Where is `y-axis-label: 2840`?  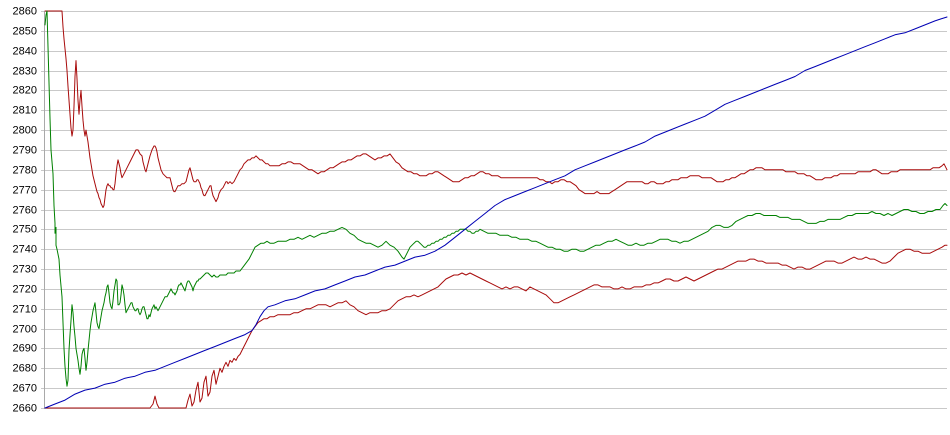 y-axis-label: 2840 is located at coordinates (25, 52).